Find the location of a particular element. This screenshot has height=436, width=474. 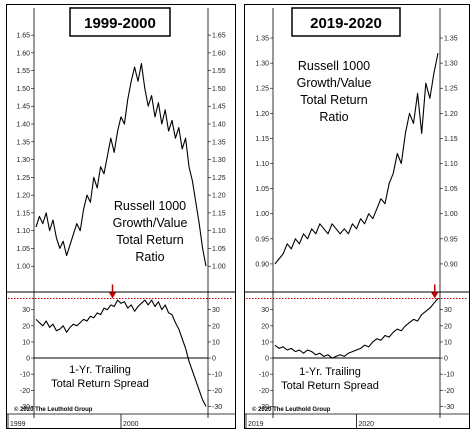

upper-tick-label-left: 1.65 is located at coordinates (23, 36).